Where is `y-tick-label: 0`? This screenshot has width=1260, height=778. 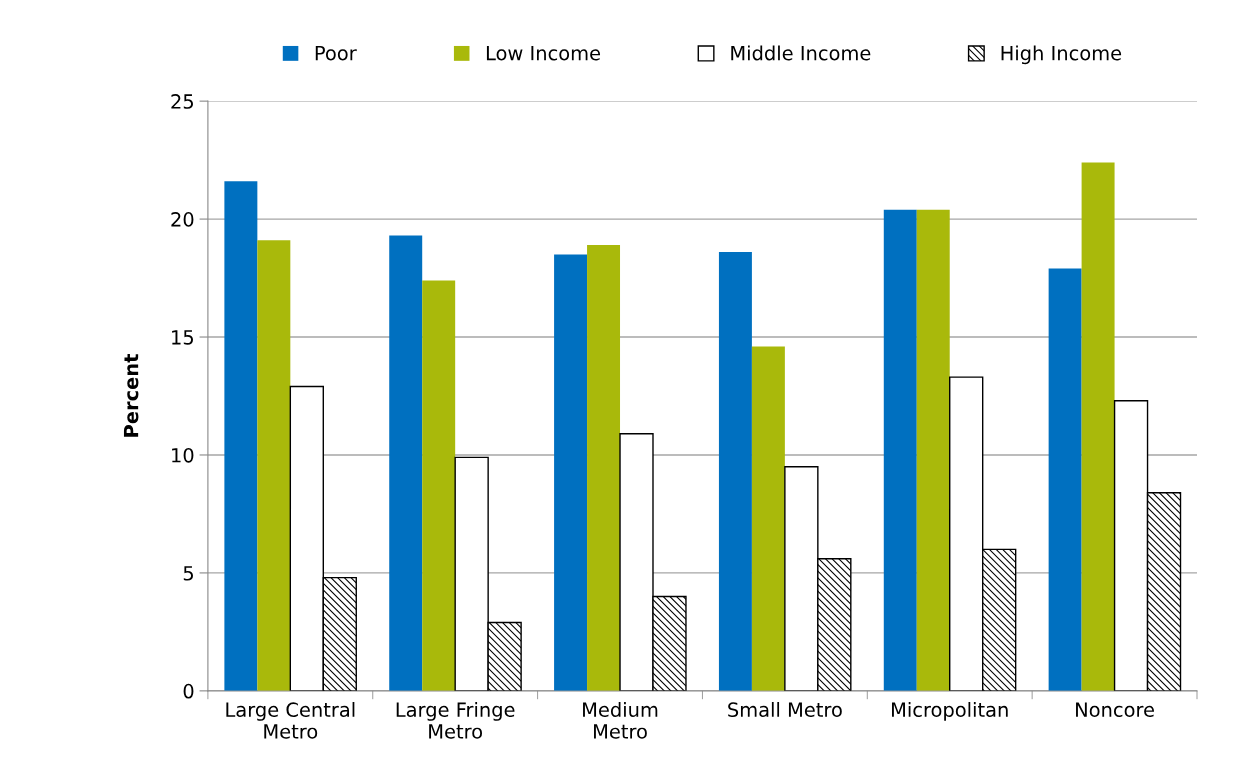 y-tick-label: 0 is located at coordinates (188, 691).